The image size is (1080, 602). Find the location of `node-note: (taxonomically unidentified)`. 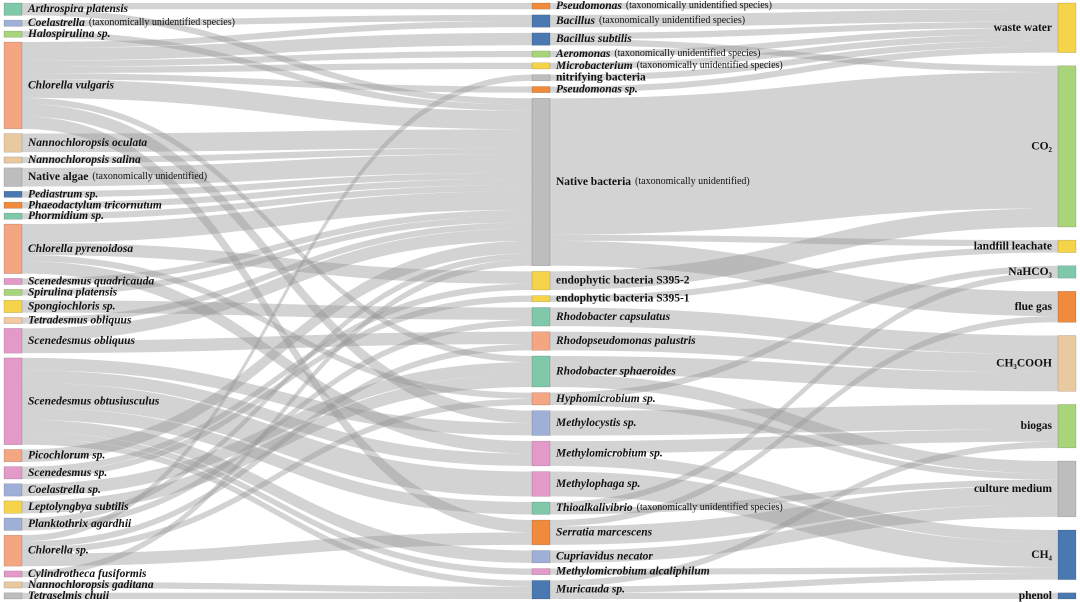

node-note: (taxonomically unidentified) is located at coordinates (149, 176).